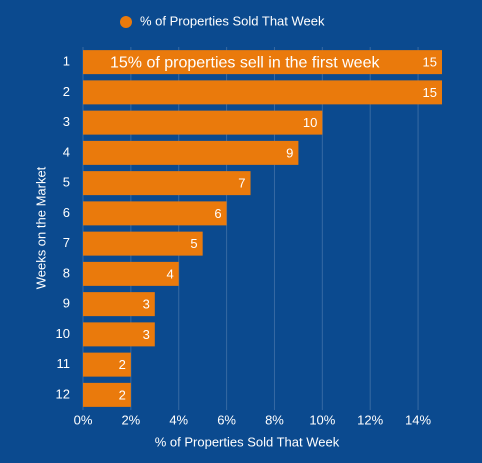  Describe the element at coordinates (178, 419) in the screenshot. I see `x-tick-label: 4%` at that location.